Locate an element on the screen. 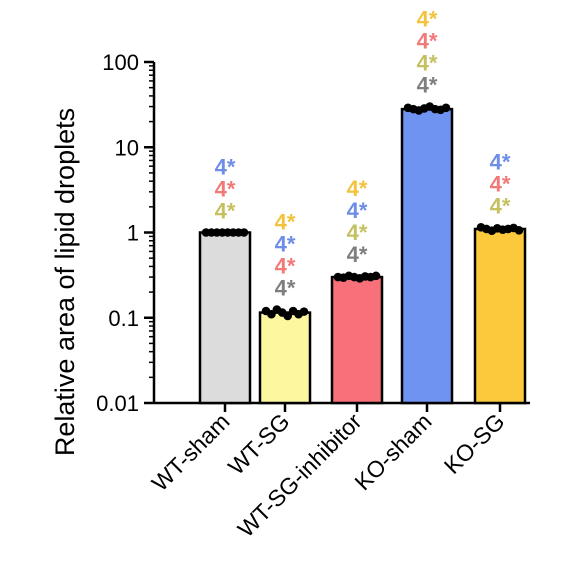 The width and height of the screenshot is (575, 581). y-tick-label: 100 is located at coordinates (120, 62).